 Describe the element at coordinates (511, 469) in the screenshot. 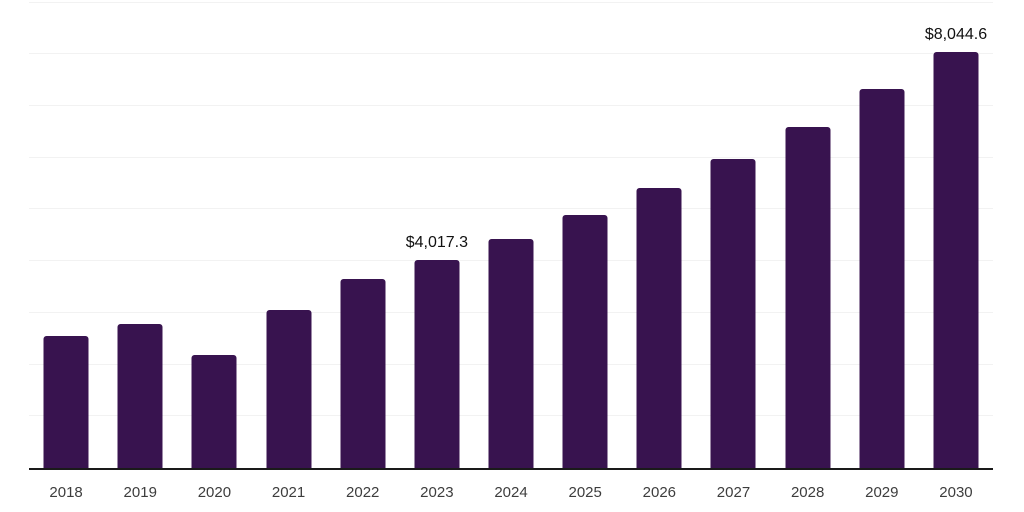

I see `x-axis-line` at that location.